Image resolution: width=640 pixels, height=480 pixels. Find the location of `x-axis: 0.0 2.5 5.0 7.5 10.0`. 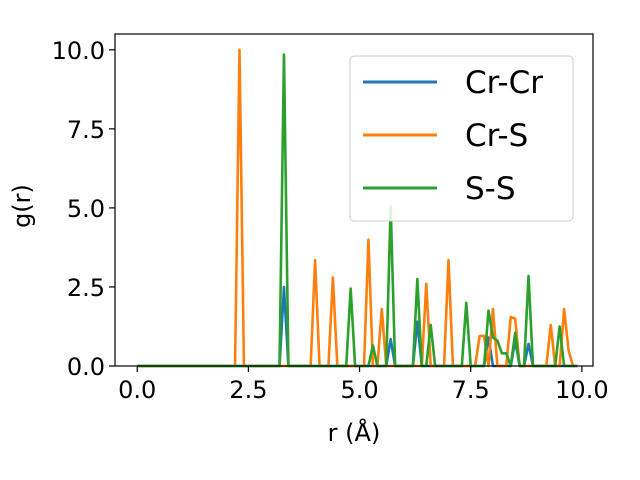

x-axis: 0.0 2.5 5.0 7.5 10.0 is located at coordinates (363, 385).